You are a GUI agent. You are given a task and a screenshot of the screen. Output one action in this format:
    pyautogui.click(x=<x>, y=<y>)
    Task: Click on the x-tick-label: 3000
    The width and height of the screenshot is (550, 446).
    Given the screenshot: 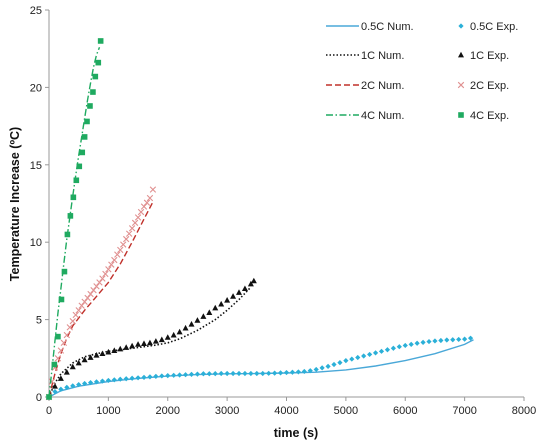 What is the action you would take?
    pyautogui.click(x=227, y=411)
    